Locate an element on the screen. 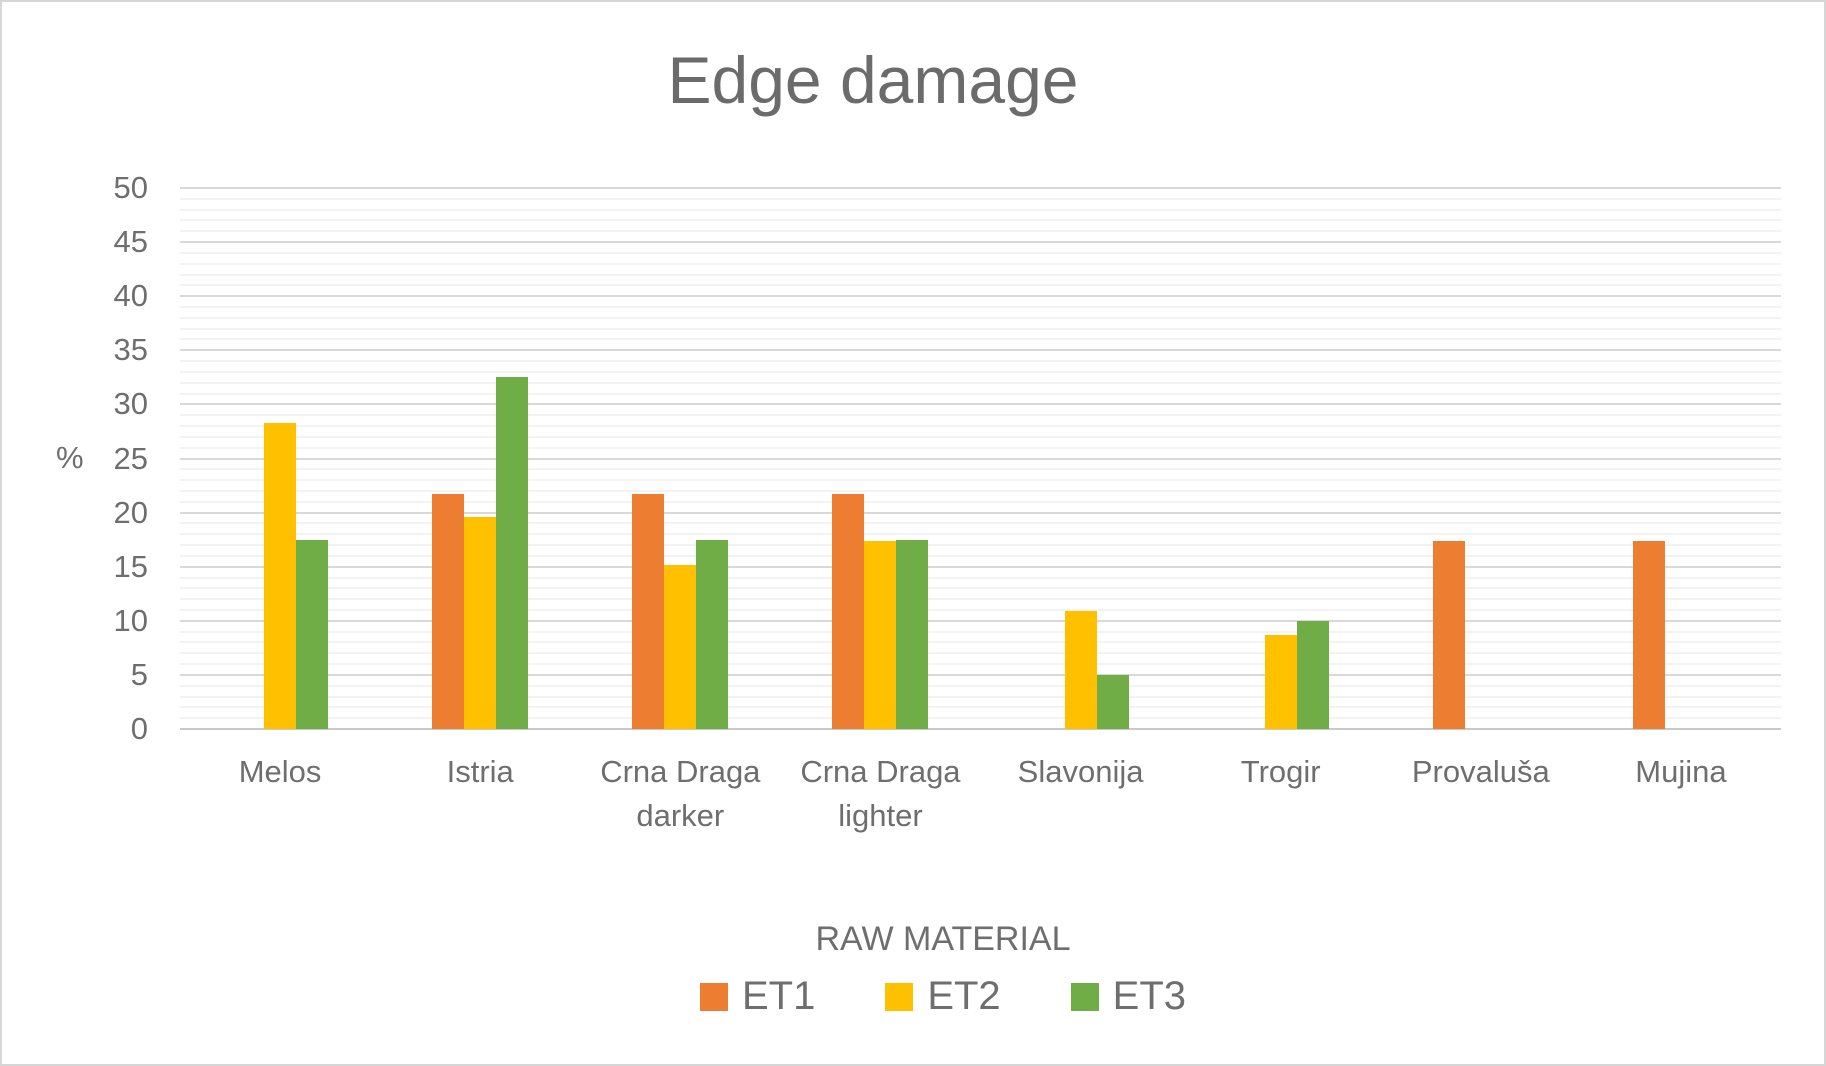 This screenshot has height=1066, width=1826. bar-et2-istria is located at coordinates (480, 622).